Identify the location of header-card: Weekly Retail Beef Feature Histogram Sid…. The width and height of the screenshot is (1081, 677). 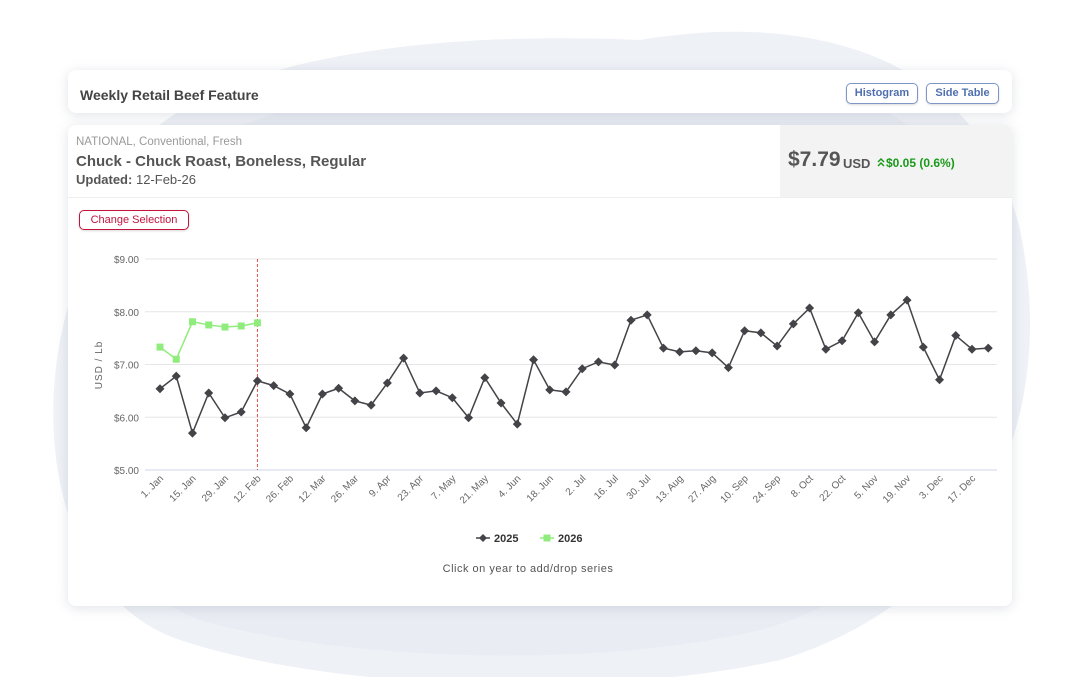
(540, 91).